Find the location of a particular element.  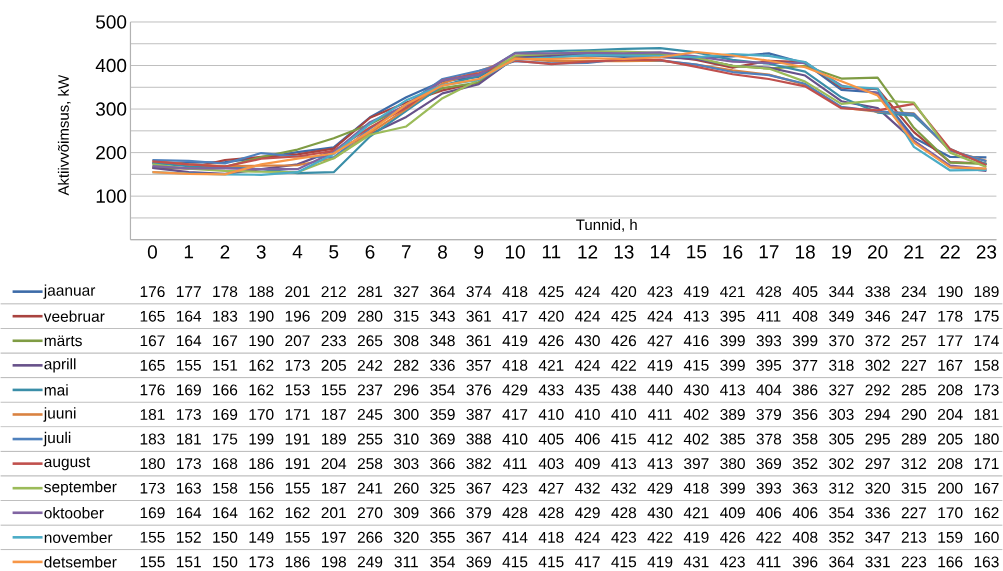

data-label: 191 is located at coordinates (297, 439).